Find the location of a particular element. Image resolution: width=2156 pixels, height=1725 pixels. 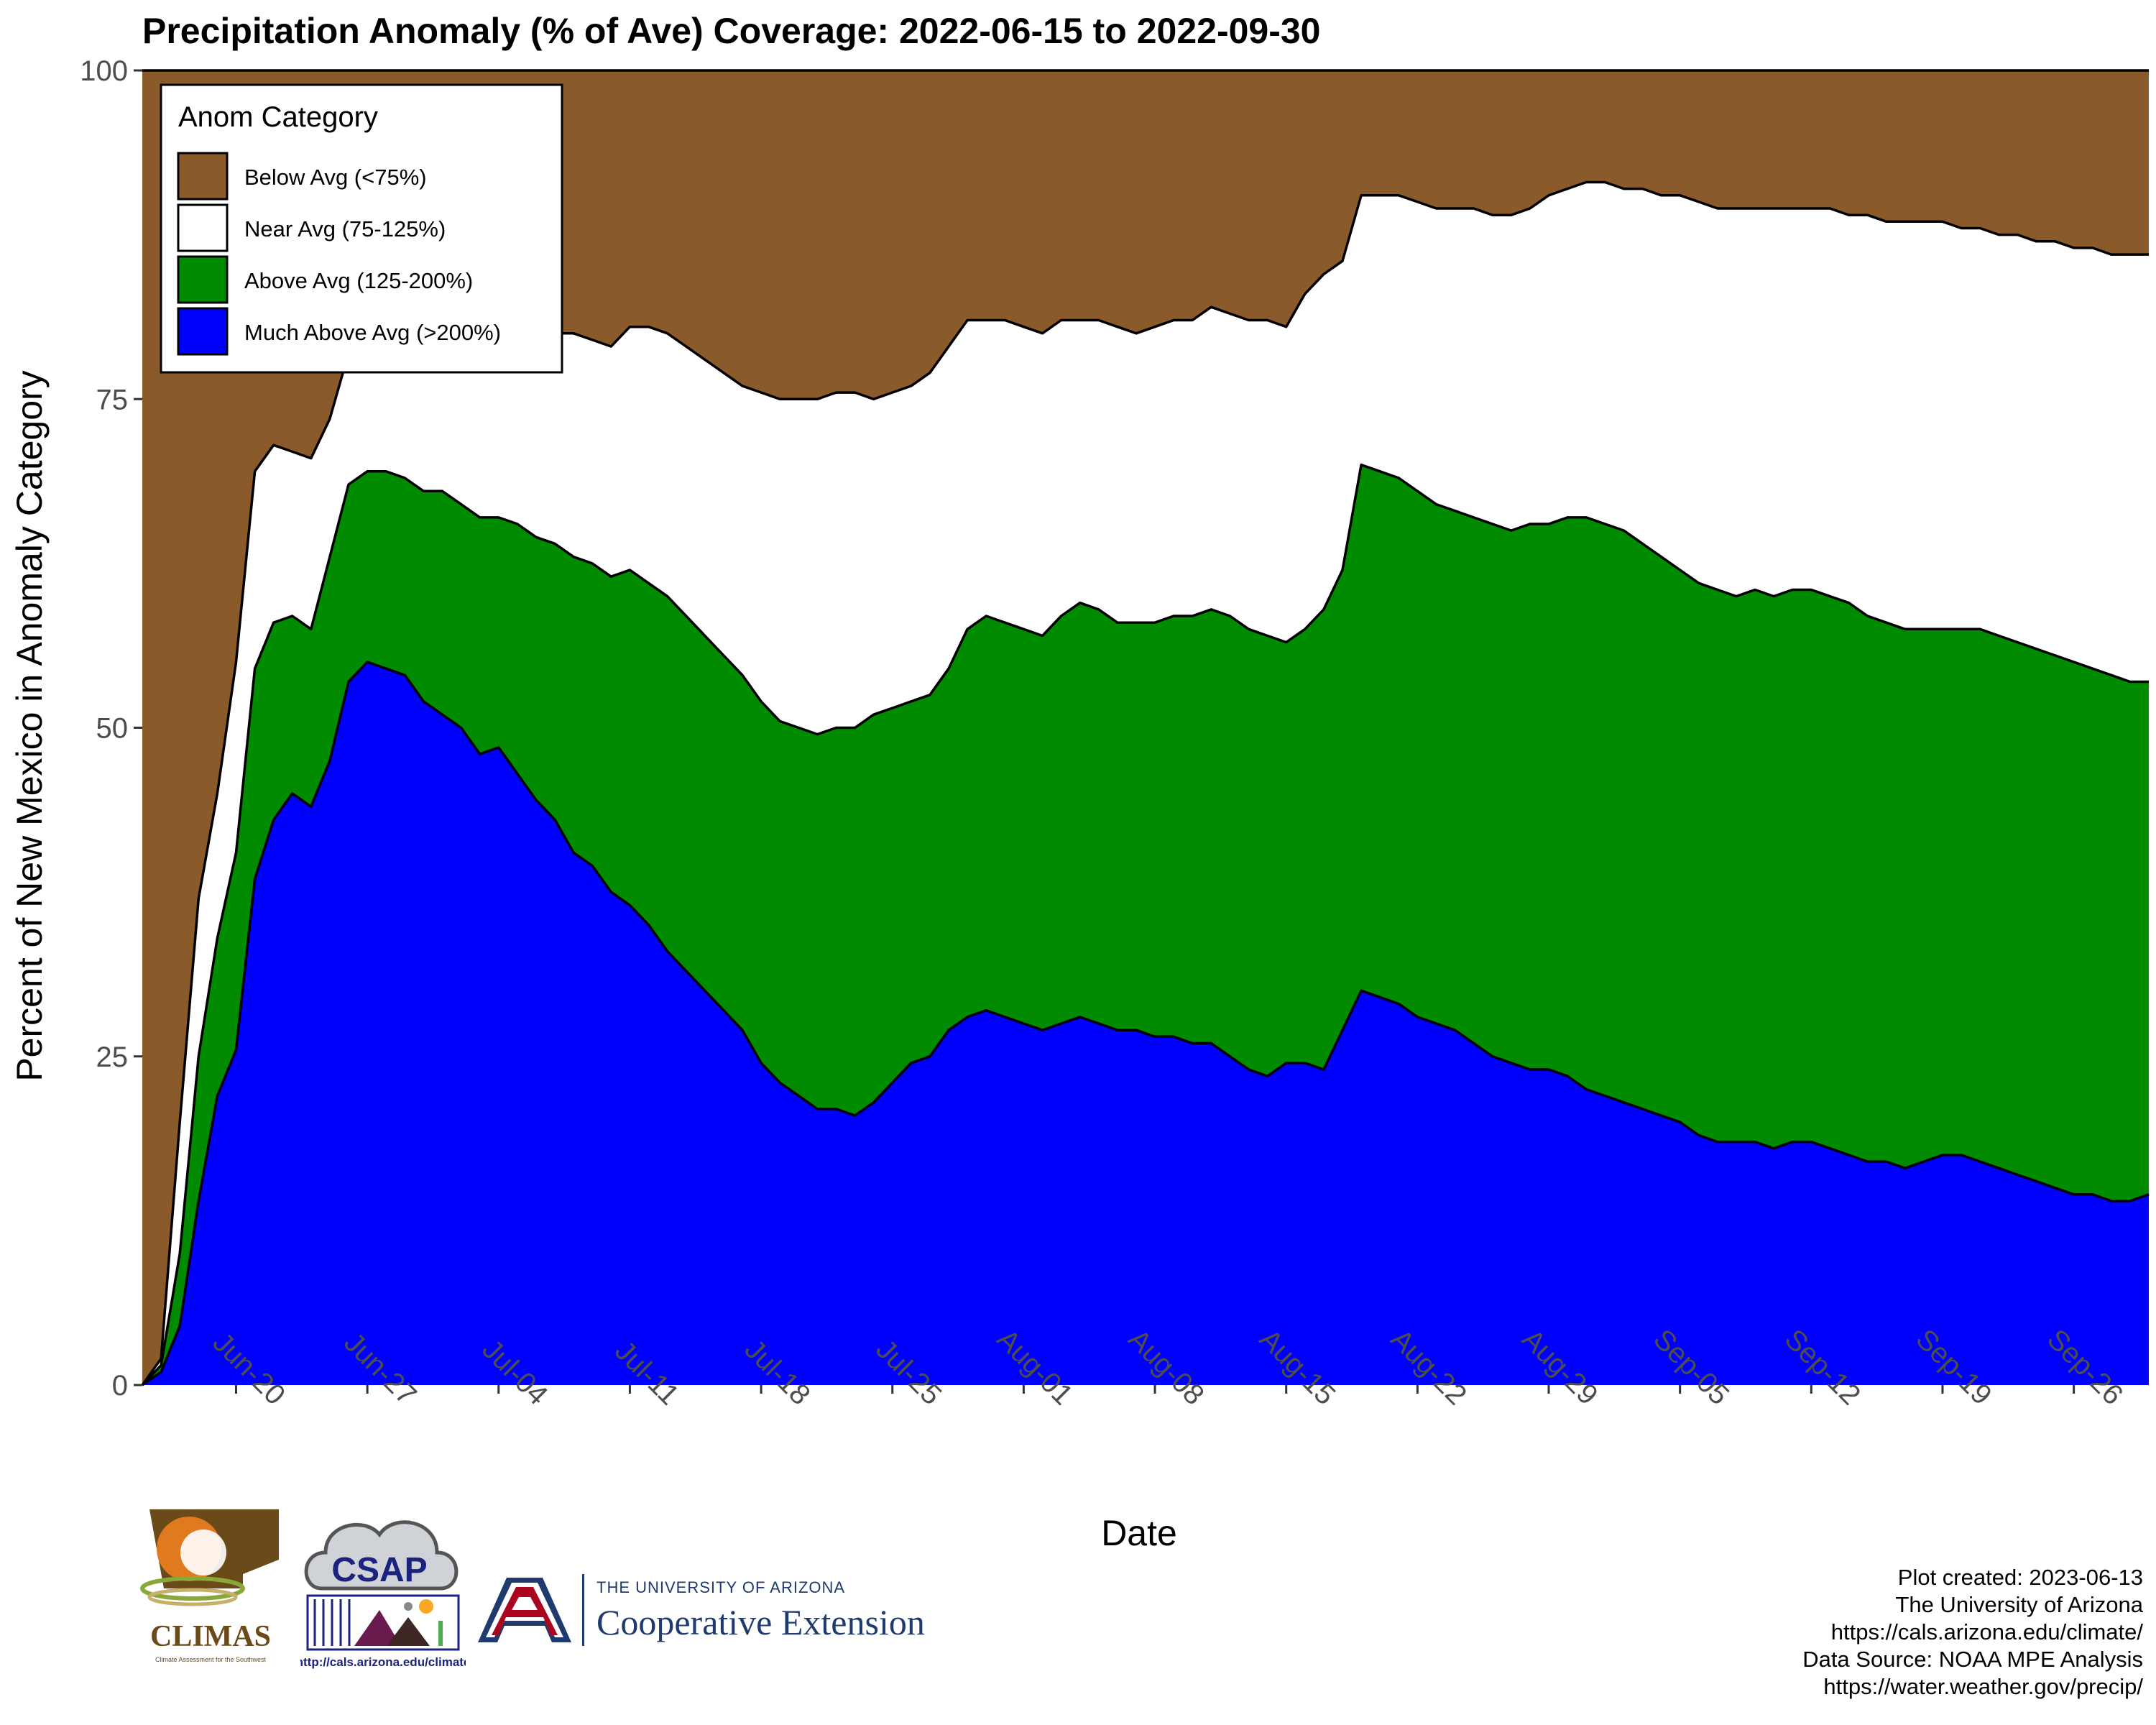

x-axis-label: Date is located at coordinates (1139, 1533).